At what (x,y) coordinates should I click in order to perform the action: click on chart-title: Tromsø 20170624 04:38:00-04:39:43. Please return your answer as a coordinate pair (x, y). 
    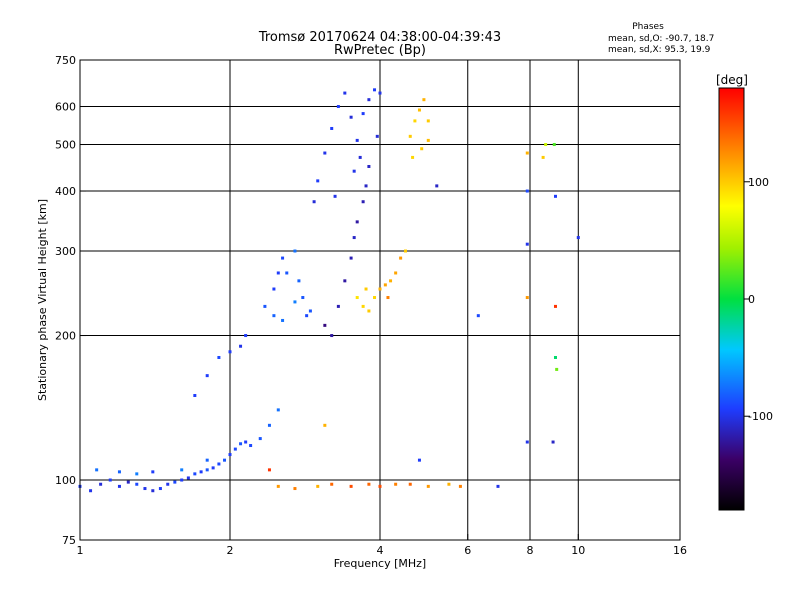
    Looking at the image, I should click on (379, 37).